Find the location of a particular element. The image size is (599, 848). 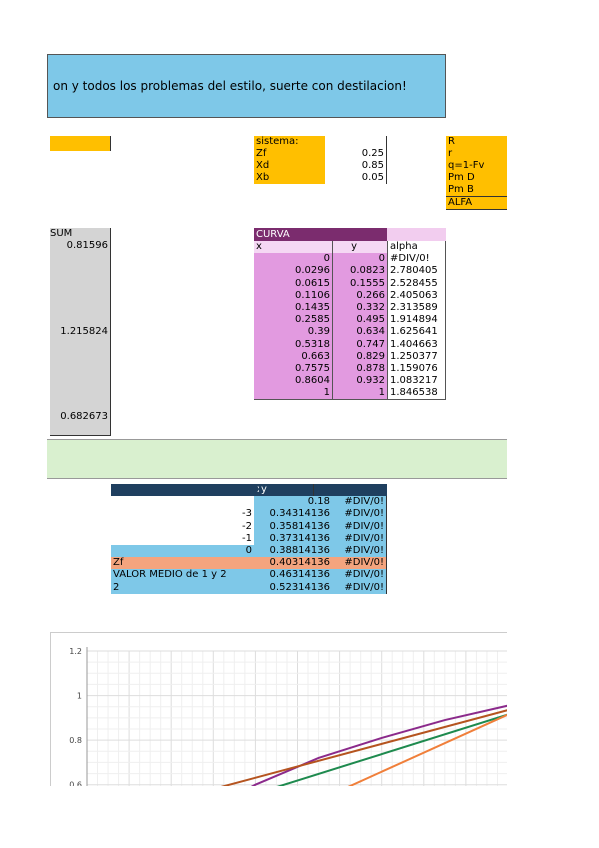

curva-title-extension is located at coordinates (416, 234).